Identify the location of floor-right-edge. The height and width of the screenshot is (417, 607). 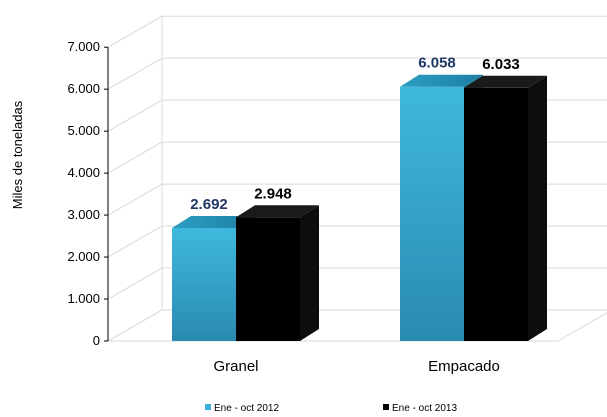
(582, 327).